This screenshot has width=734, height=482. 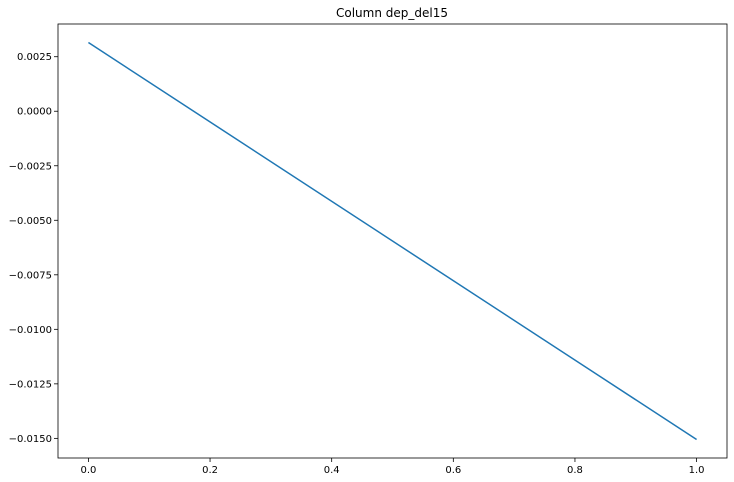 What do you see at coordinates (453, 470) in the screenshot?
I see `x-tick-label: 0.6` at bounding box center [453, 470].